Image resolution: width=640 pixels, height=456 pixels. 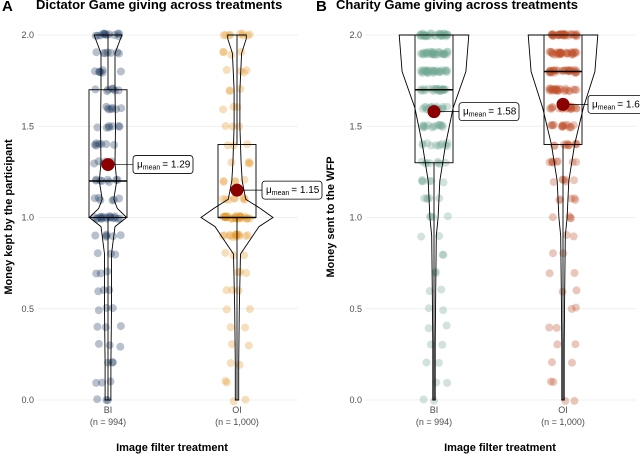 I want to click on panel-b-x-tick-bi: BI, so click(x=434, y=410).